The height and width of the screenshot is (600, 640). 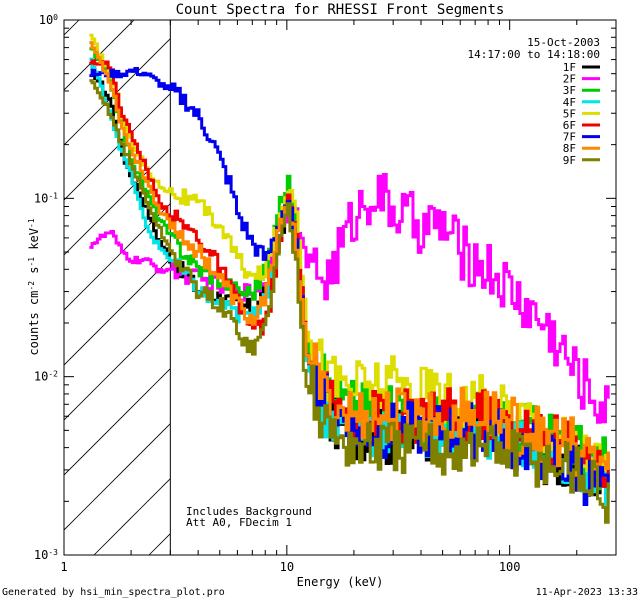 I want to click on legend-label-5f: 5F, so click(x=569, y=113).